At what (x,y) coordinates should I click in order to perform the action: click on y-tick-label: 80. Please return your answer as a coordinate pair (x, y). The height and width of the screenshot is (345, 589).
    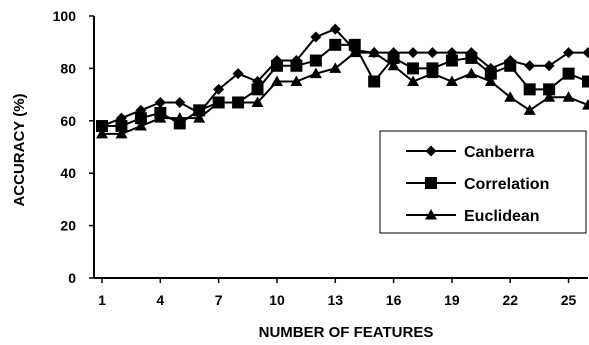
    Looking at the image, I should click on (68, 68).